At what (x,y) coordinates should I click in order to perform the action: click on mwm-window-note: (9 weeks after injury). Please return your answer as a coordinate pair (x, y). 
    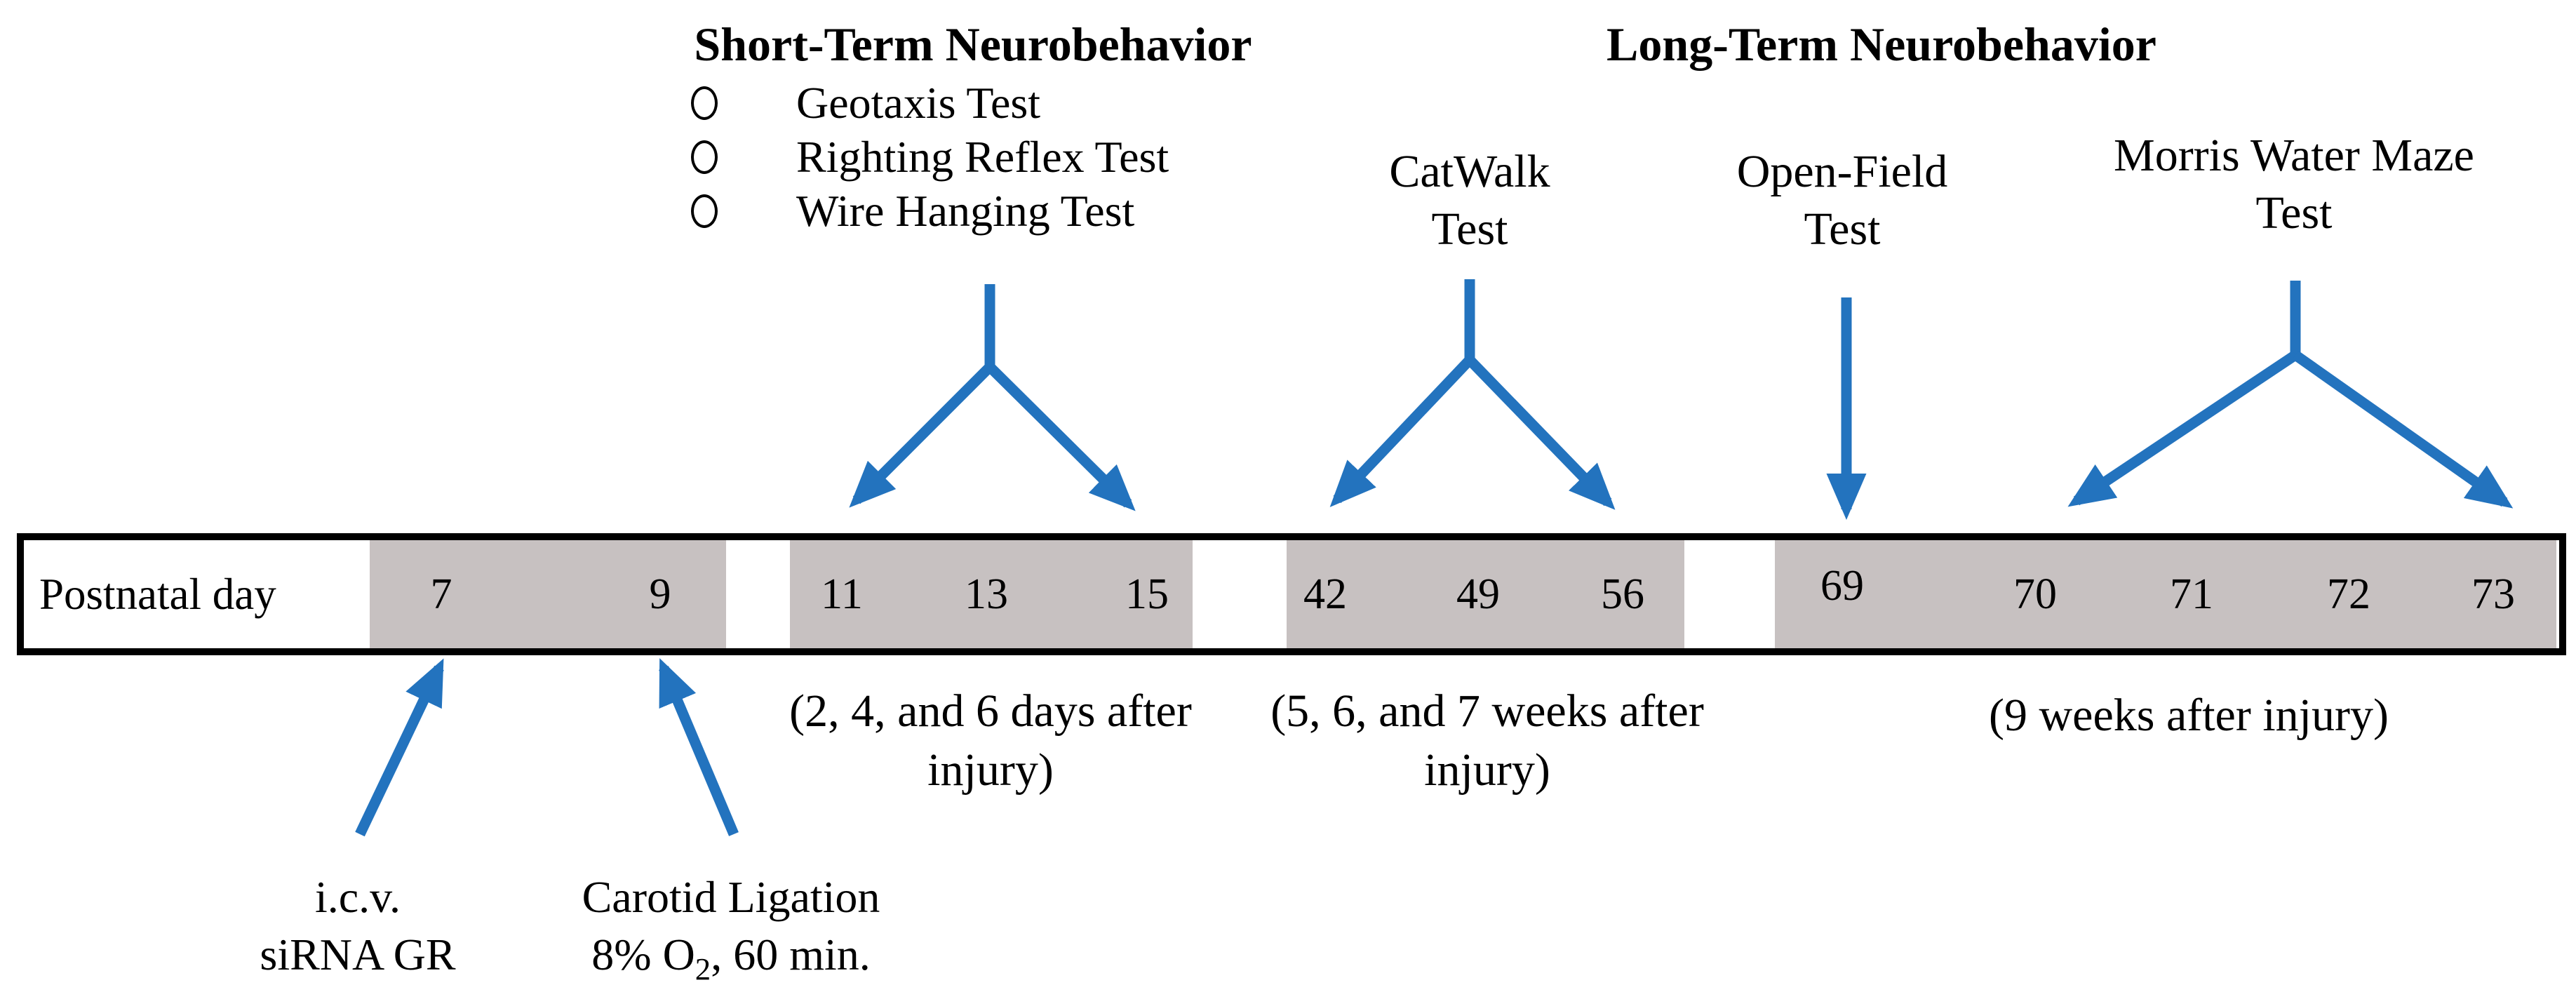
    Looking at the image, I should click on (2189, 716).